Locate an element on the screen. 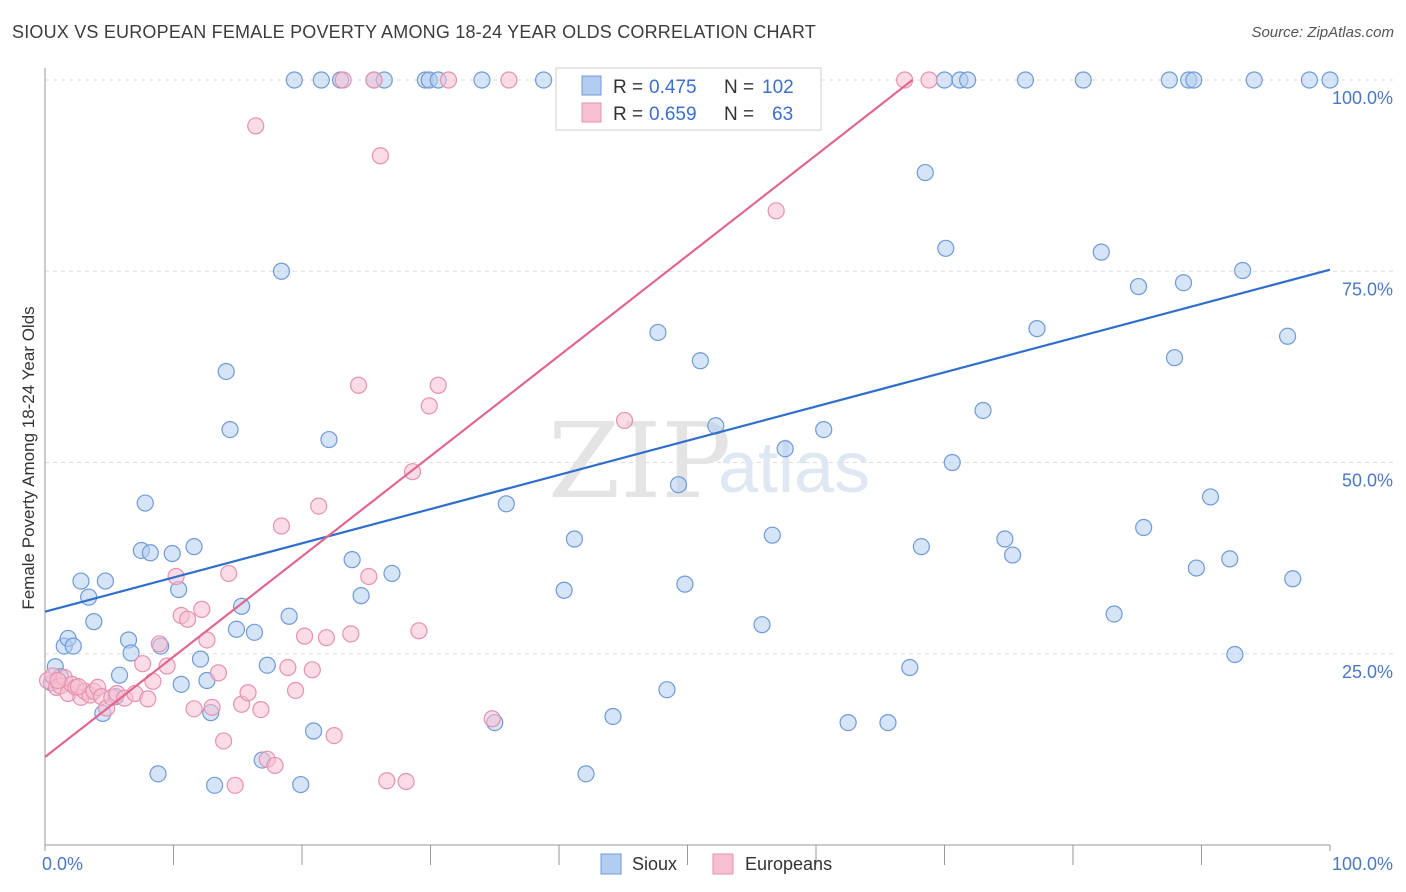 This screenshot has width=1406, height=892. legend-r-label-sioux: R = is located at coordinates (628, 87).